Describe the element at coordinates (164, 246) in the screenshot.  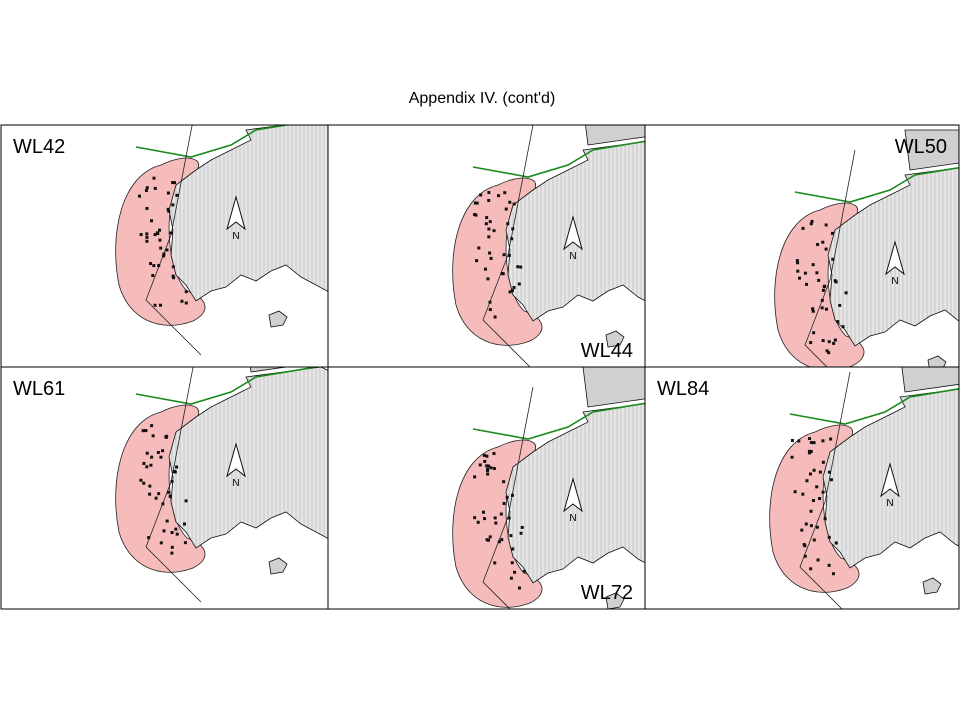
I see `map-panel: N WL42` at that location.